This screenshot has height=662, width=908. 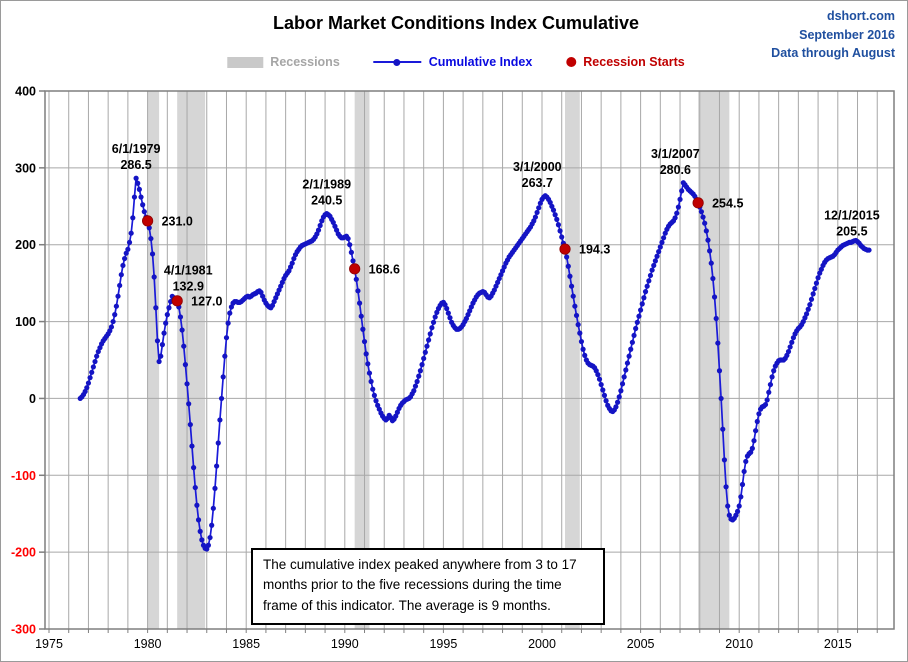 I want to click on credit-date: September 2016, so click(x=847, y=34).